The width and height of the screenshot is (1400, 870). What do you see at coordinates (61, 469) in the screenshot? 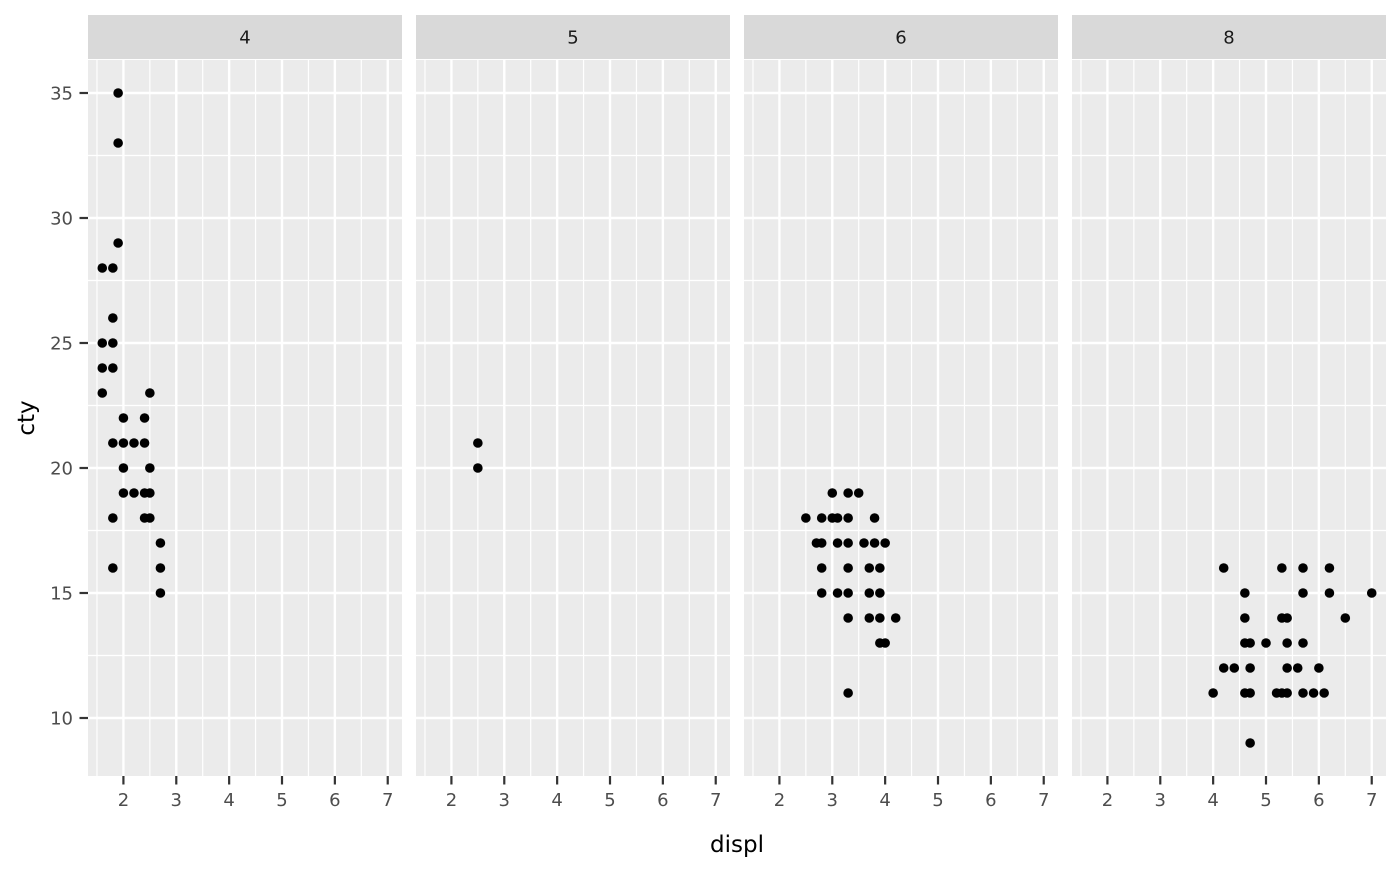
I see `y-tick-label: 20` at bounding box center [61, 469].